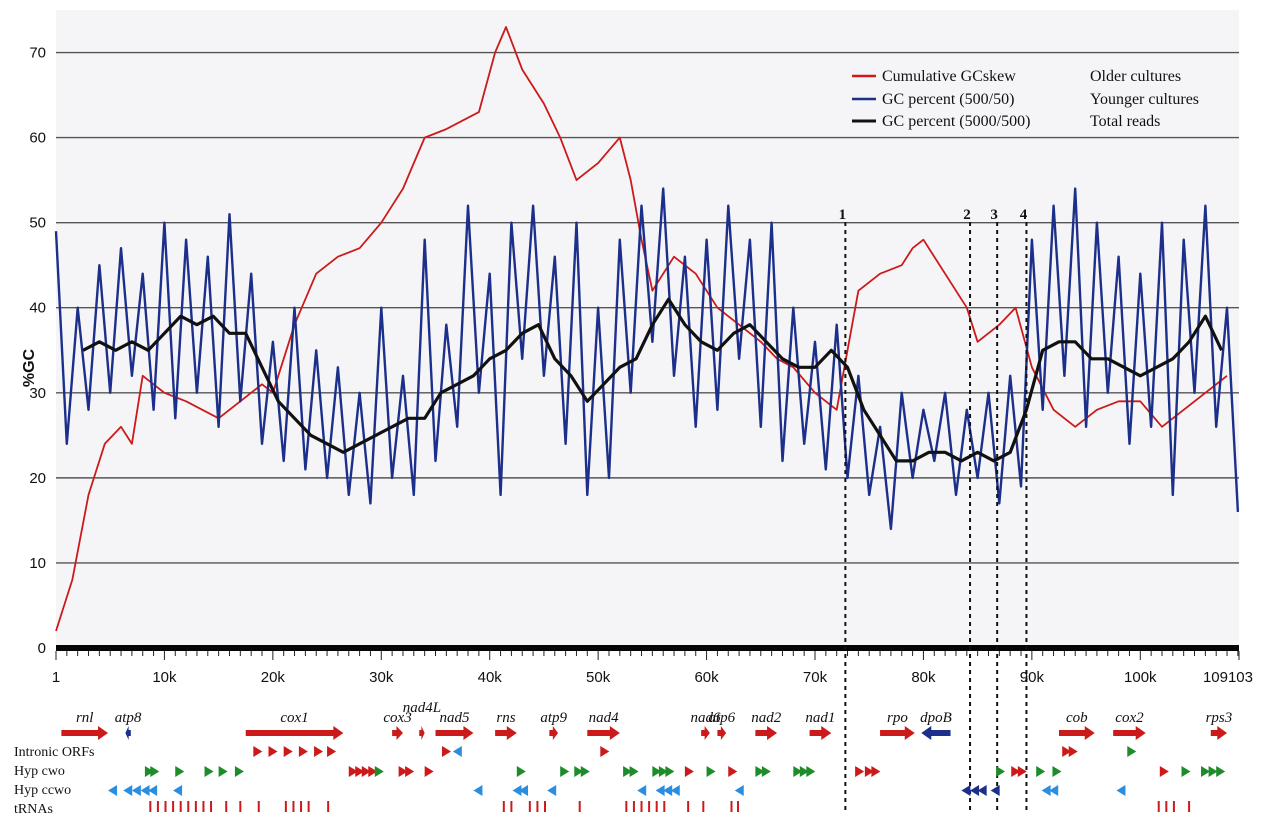 The image size is (1267, 817). What do you see at coordinates (705, 718) in the screenshot?
I see `gene-label: nad6` at bounding box center [705, 718].